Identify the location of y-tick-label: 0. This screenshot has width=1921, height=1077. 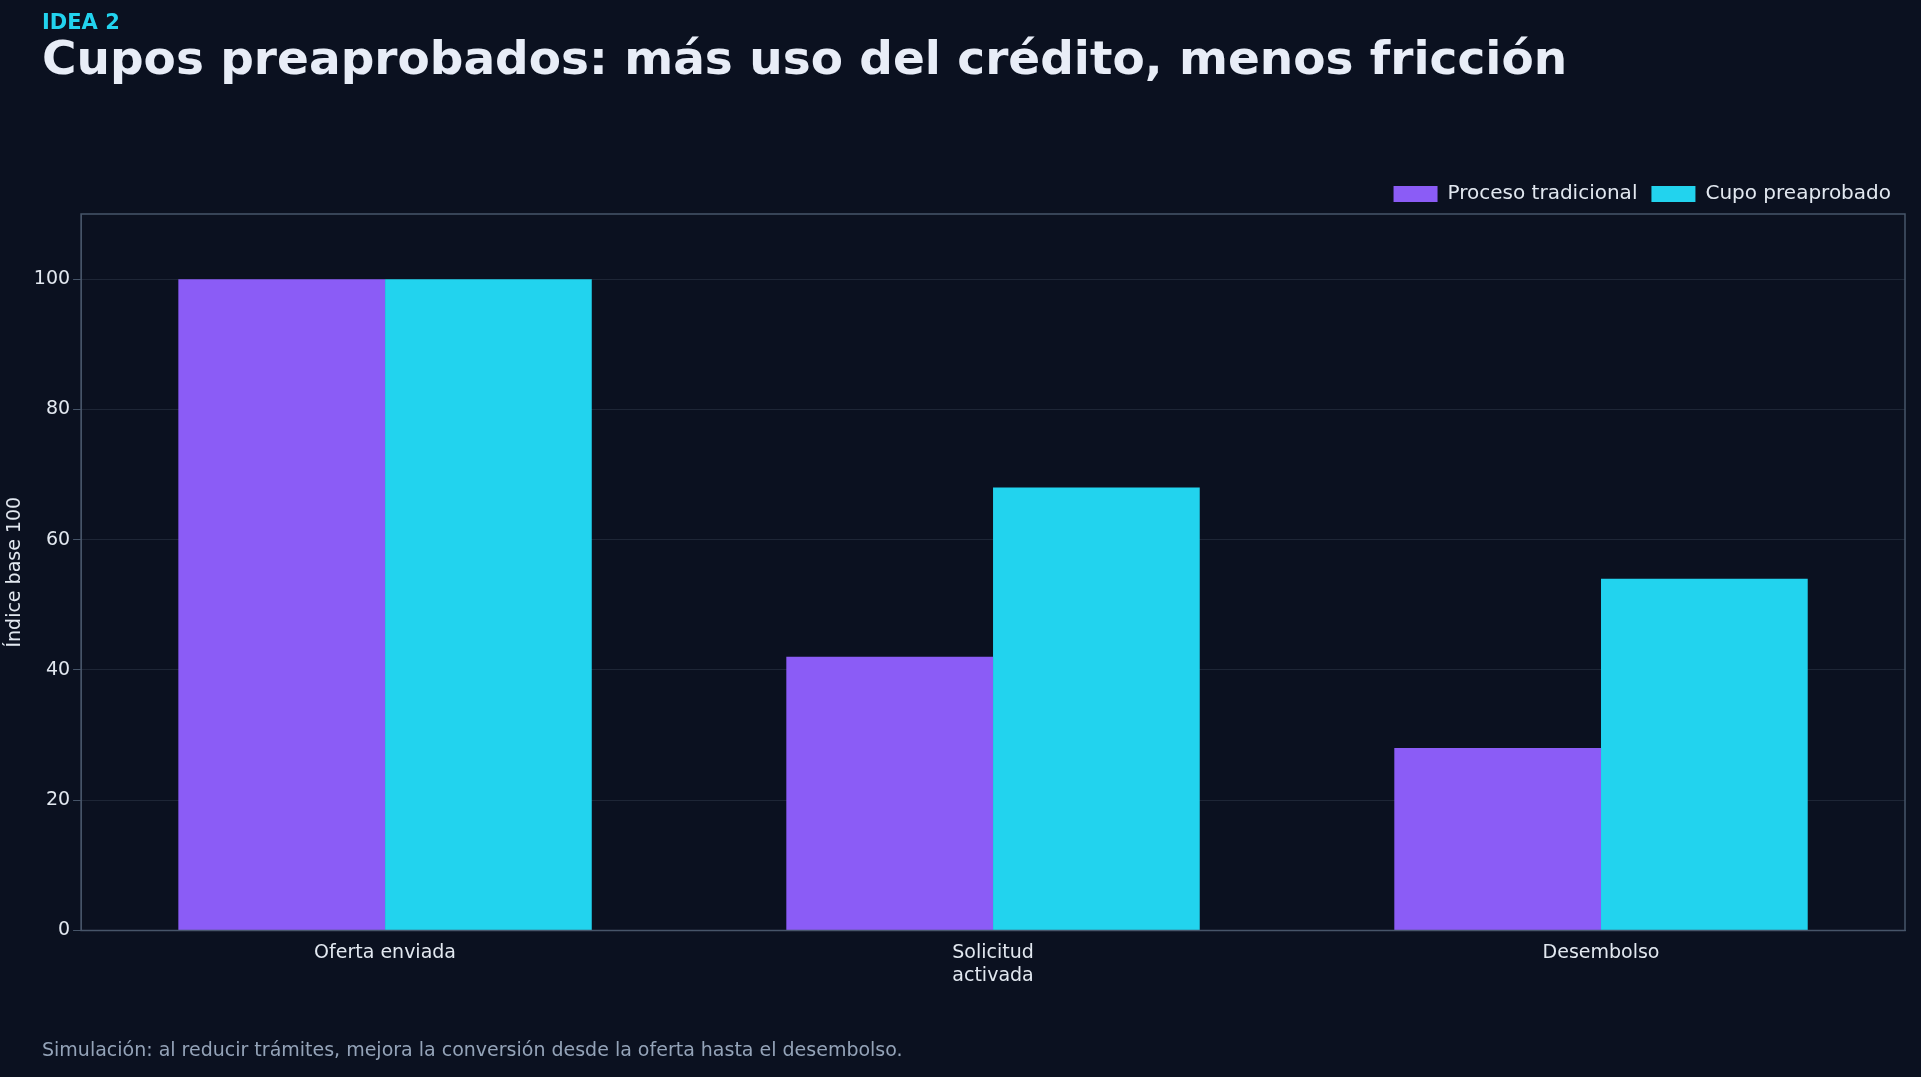
(64, 928).